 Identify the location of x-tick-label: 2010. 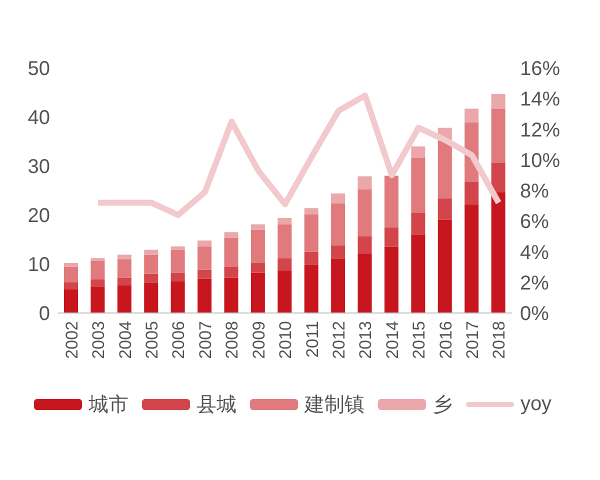
(286, 340).